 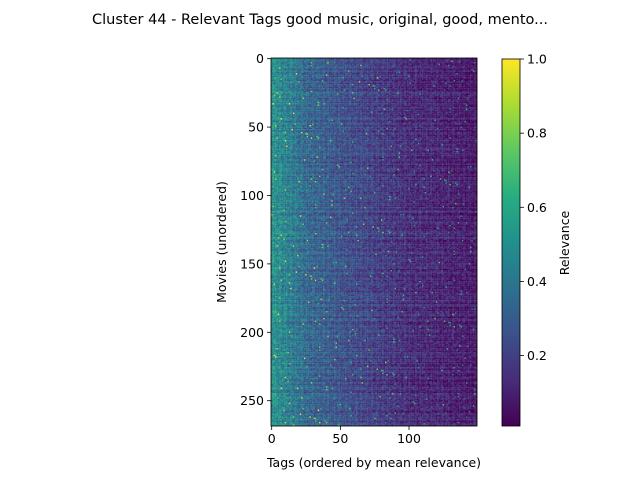 What do you see at coordinates (373, 462) in the screenshot?
I see `x-axis-label: Tags (ordered by mean relevance)` at bounding box center [373, 462].